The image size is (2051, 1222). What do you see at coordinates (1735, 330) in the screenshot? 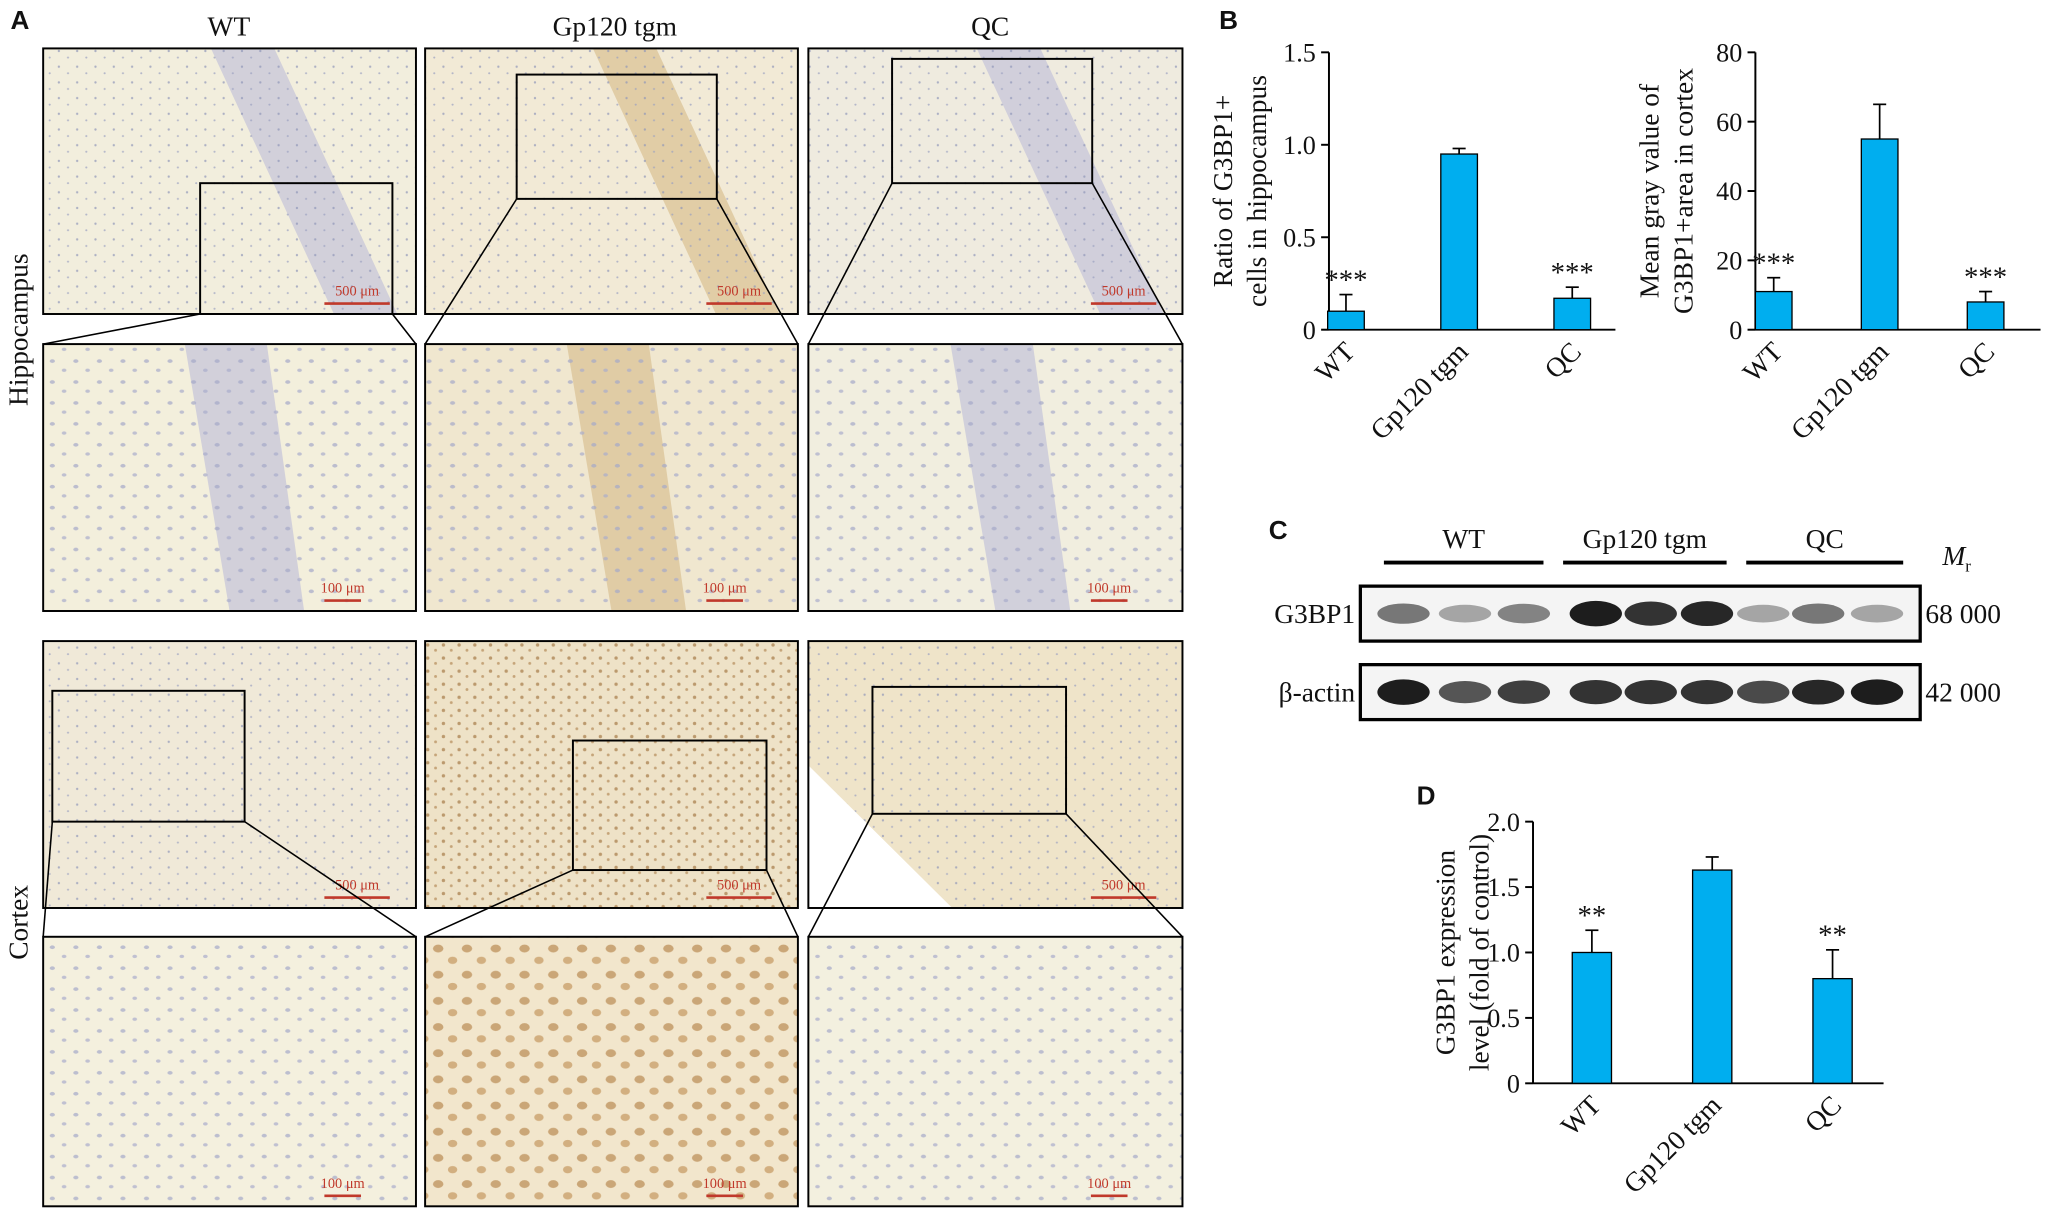
I see `y-tick-label: 0` at bounding box center [1735, 330].